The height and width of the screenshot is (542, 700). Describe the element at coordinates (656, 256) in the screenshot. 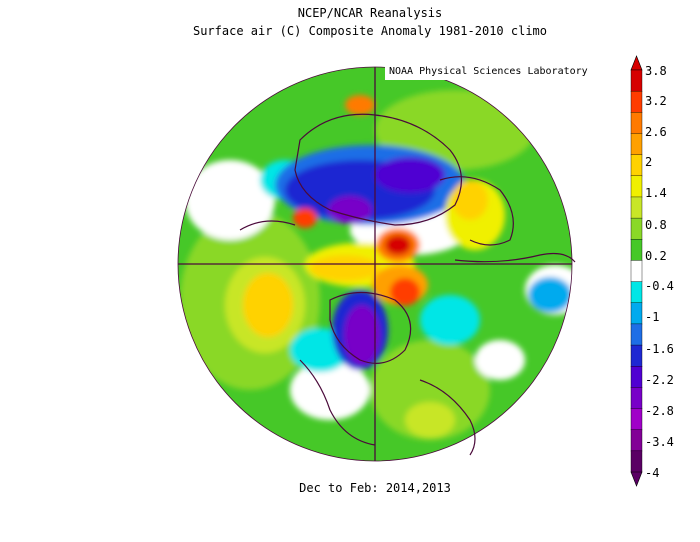

I see `colorbar-tick-label: 0.2` at that location.